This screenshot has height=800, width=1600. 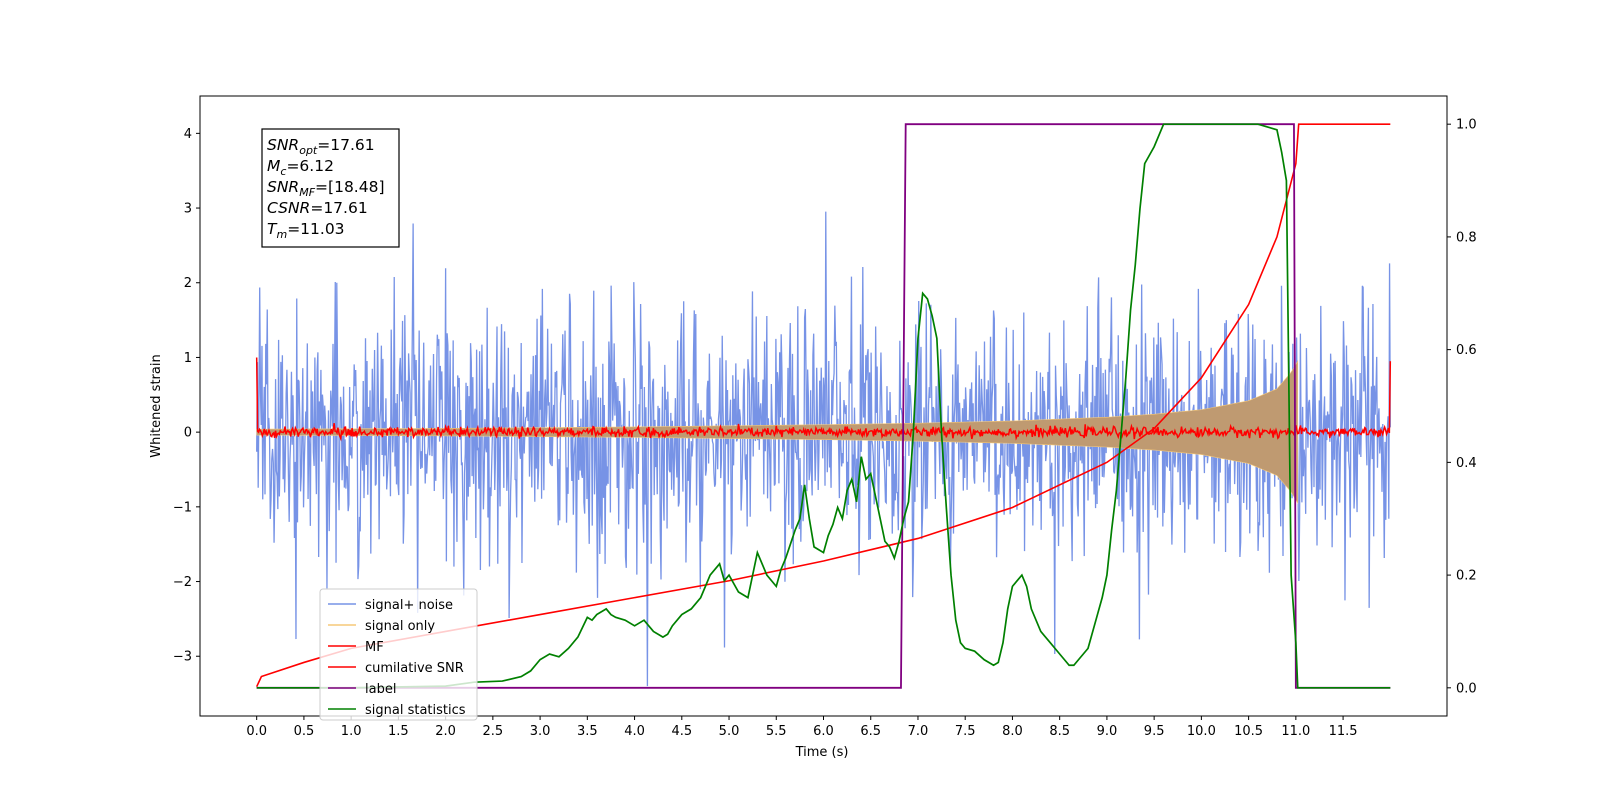 I want to click on annotation-csnr: CSNR=17.61, so click(x=317, y=208).